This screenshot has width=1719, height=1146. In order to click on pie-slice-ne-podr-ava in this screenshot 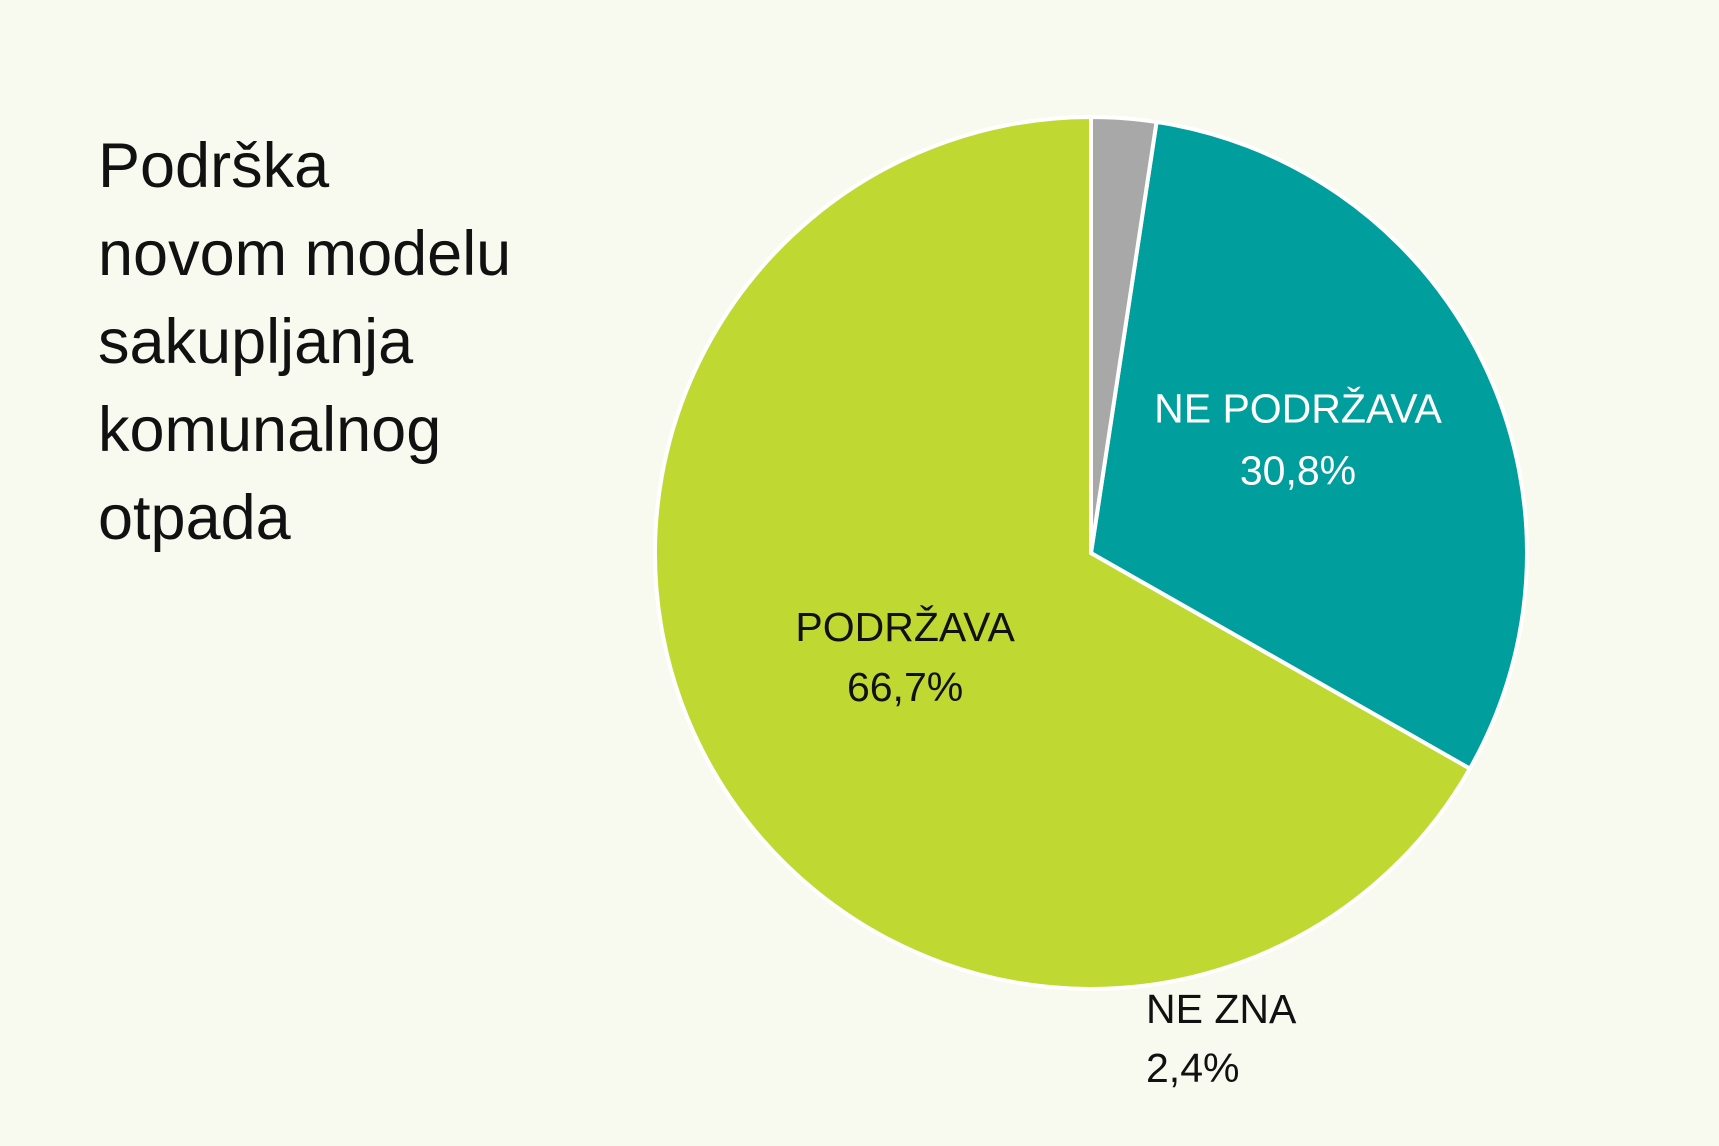, I will do `click(1309, 445)`.